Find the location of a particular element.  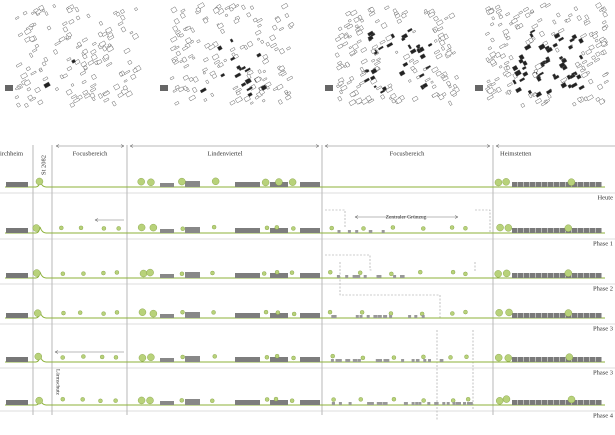

row-label: Phase 3 is located at coordinates (603, 372).